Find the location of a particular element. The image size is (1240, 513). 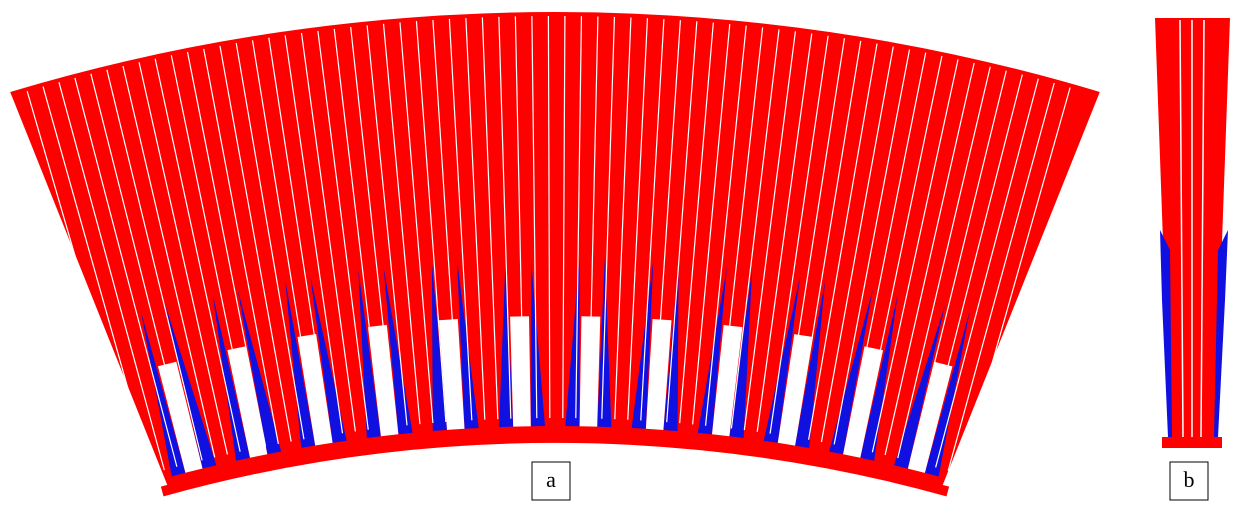

panel-label: a is located at coordinates (551, 479).